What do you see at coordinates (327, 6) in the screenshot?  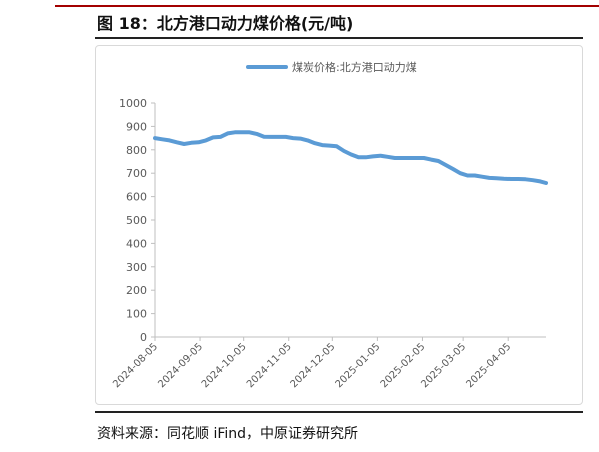 I see `top-accent-rule` at bounding box center [327, 6].